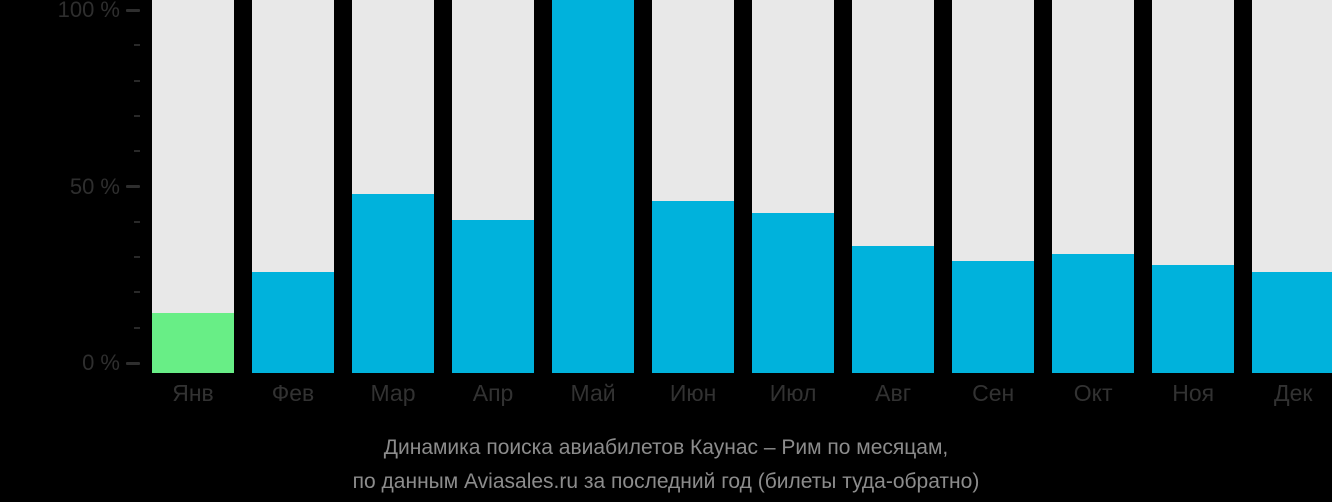 Image resolution: width=1332 pixels, height=502 pixels. Describe the element at coordinates (94, 186) in the screenshot. I see `y-axis-label-50: 50 %` at that location.